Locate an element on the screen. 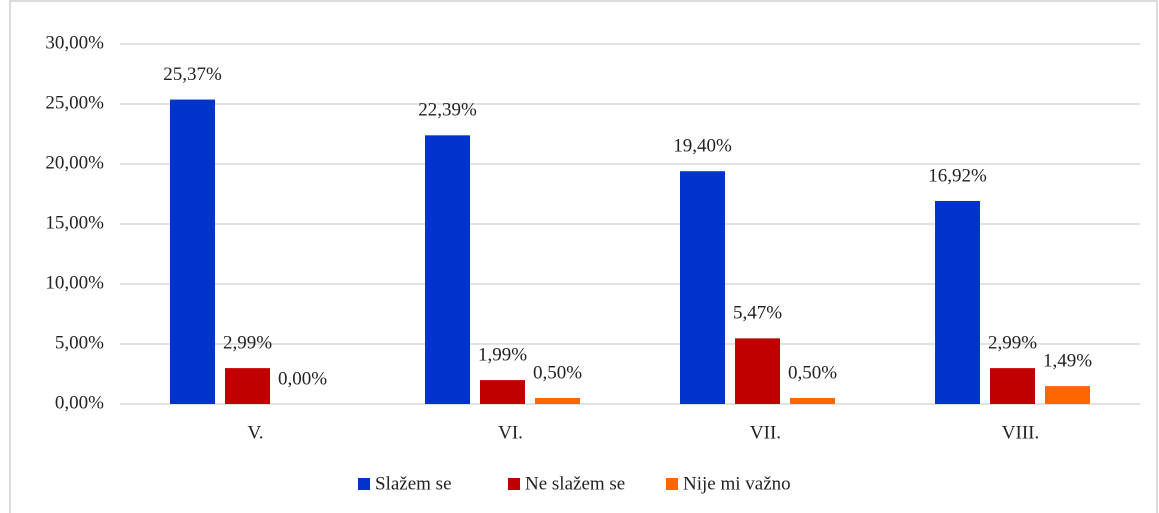  y-tick-label: 30,00% is located at coordinates (74, 42).